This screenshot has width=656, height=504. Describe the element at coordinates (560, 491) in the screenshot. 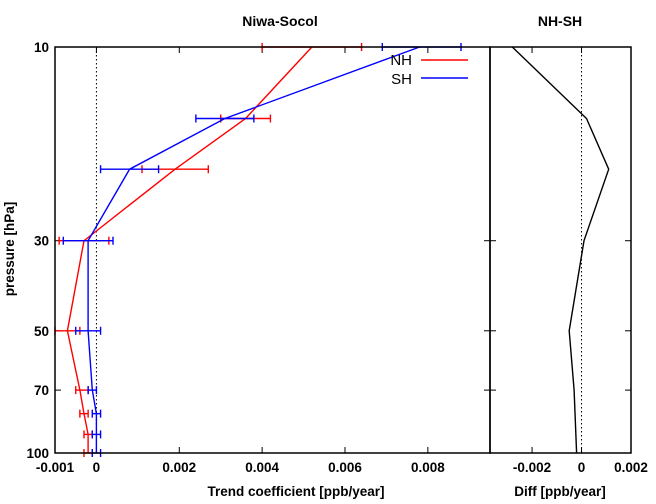

I see `panel-2-xlabel: Diff [ppb/year]` at that location.